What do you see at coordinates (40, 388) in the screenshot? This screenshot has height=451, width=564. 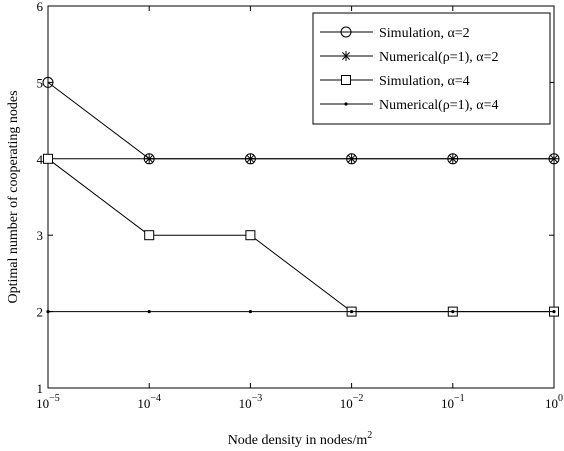 I see `y-tick-label: 1` at bounding box center [40, 388].